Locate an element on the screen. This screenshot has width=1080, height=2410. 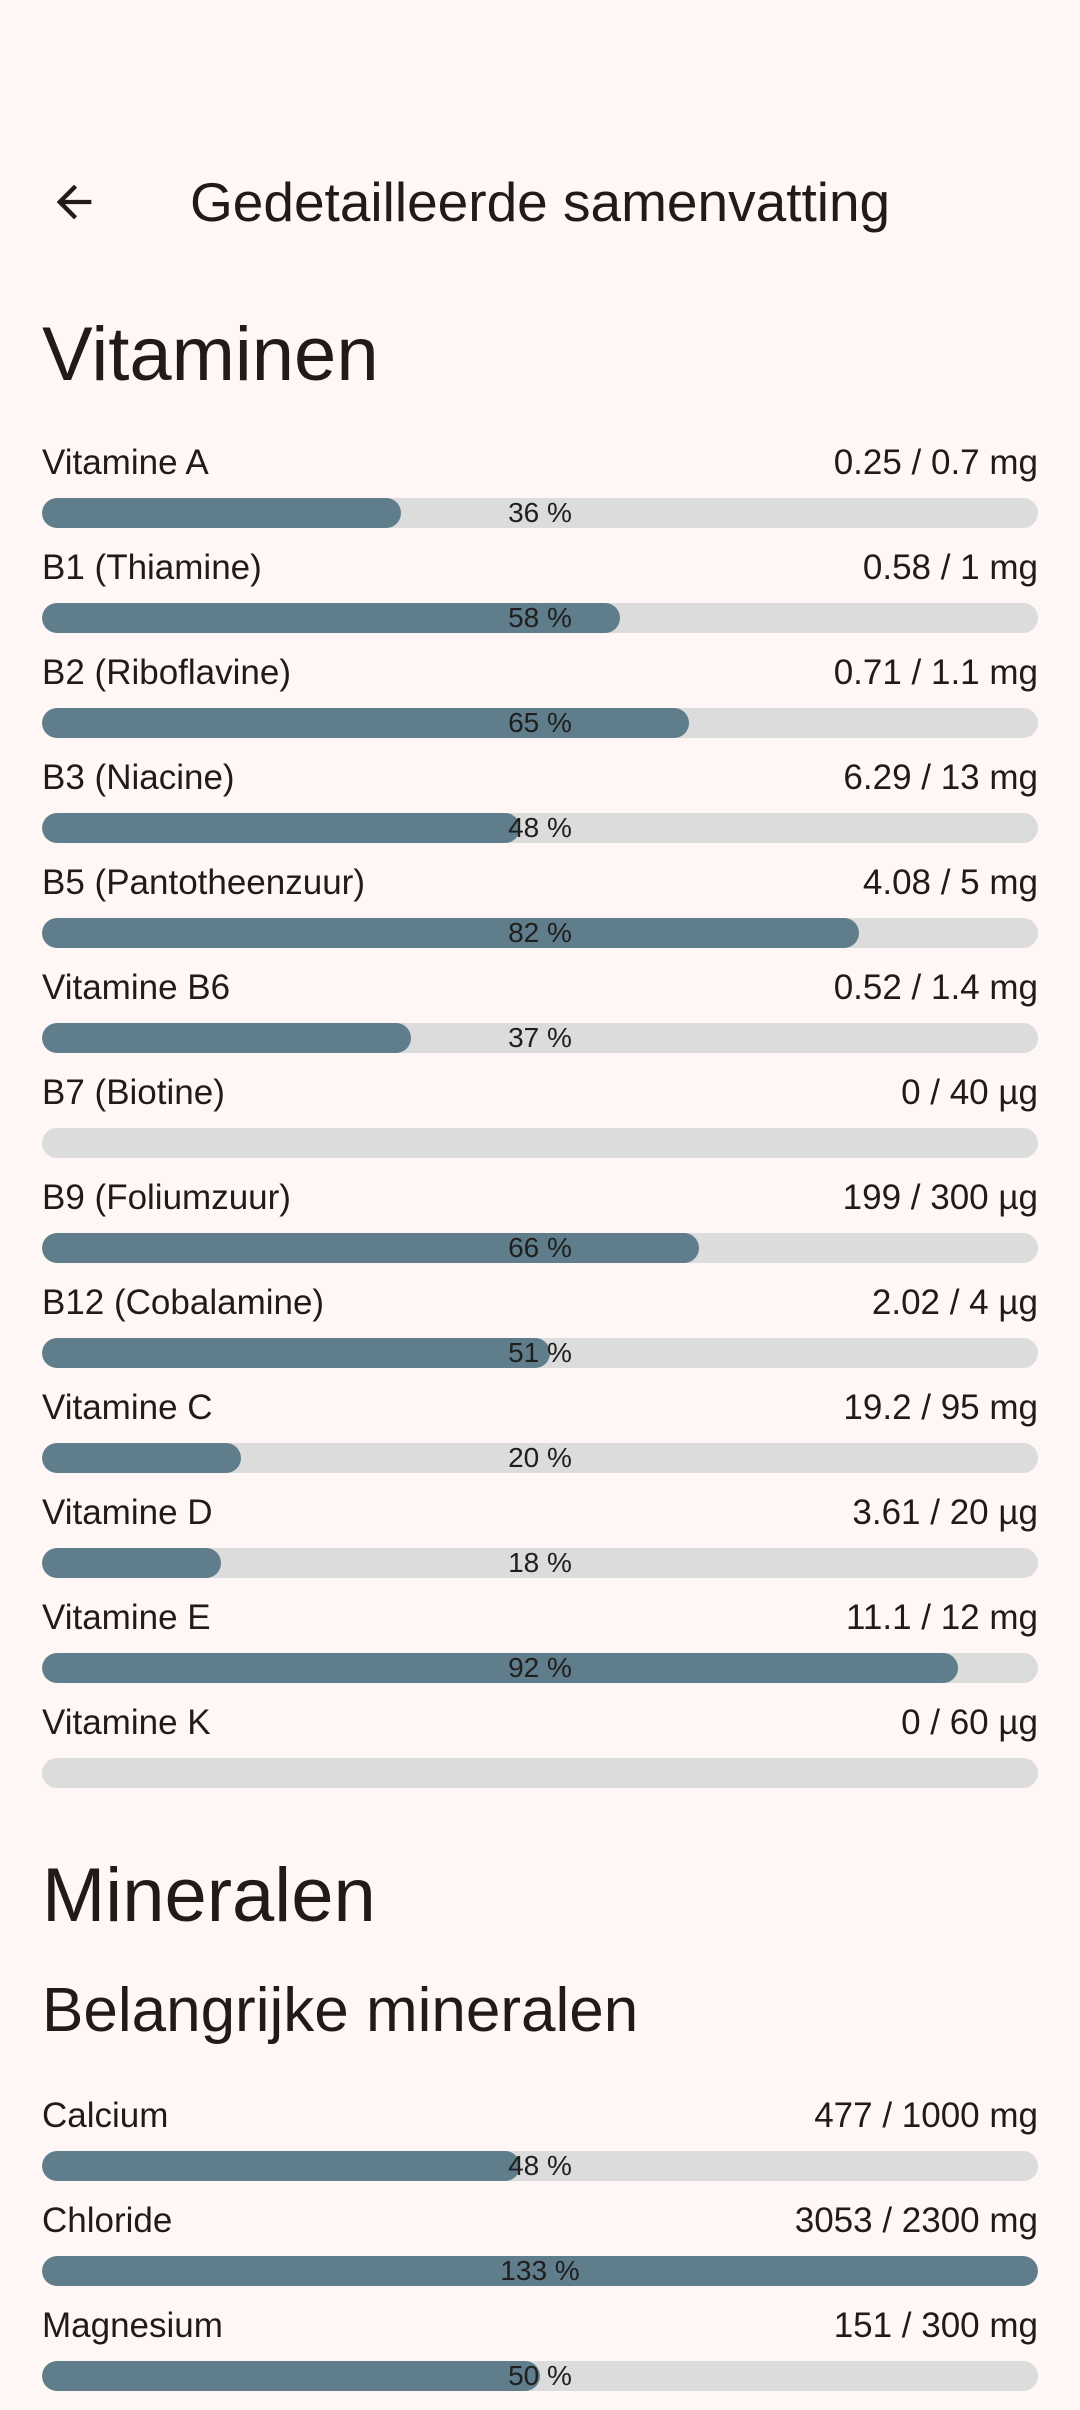
nutrient-row: Vitamine D 3.61 / 20 µg 18 % is located at coordinates (540, 1544).